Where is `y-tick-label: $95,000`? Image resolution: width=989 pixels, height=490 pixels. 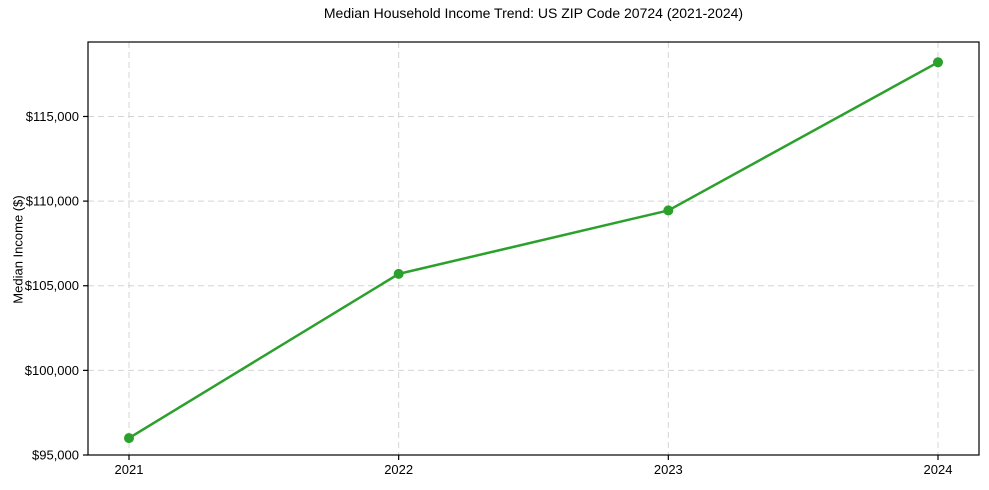 y-tick-label: $95,000 is located at coordinates (55, 455).